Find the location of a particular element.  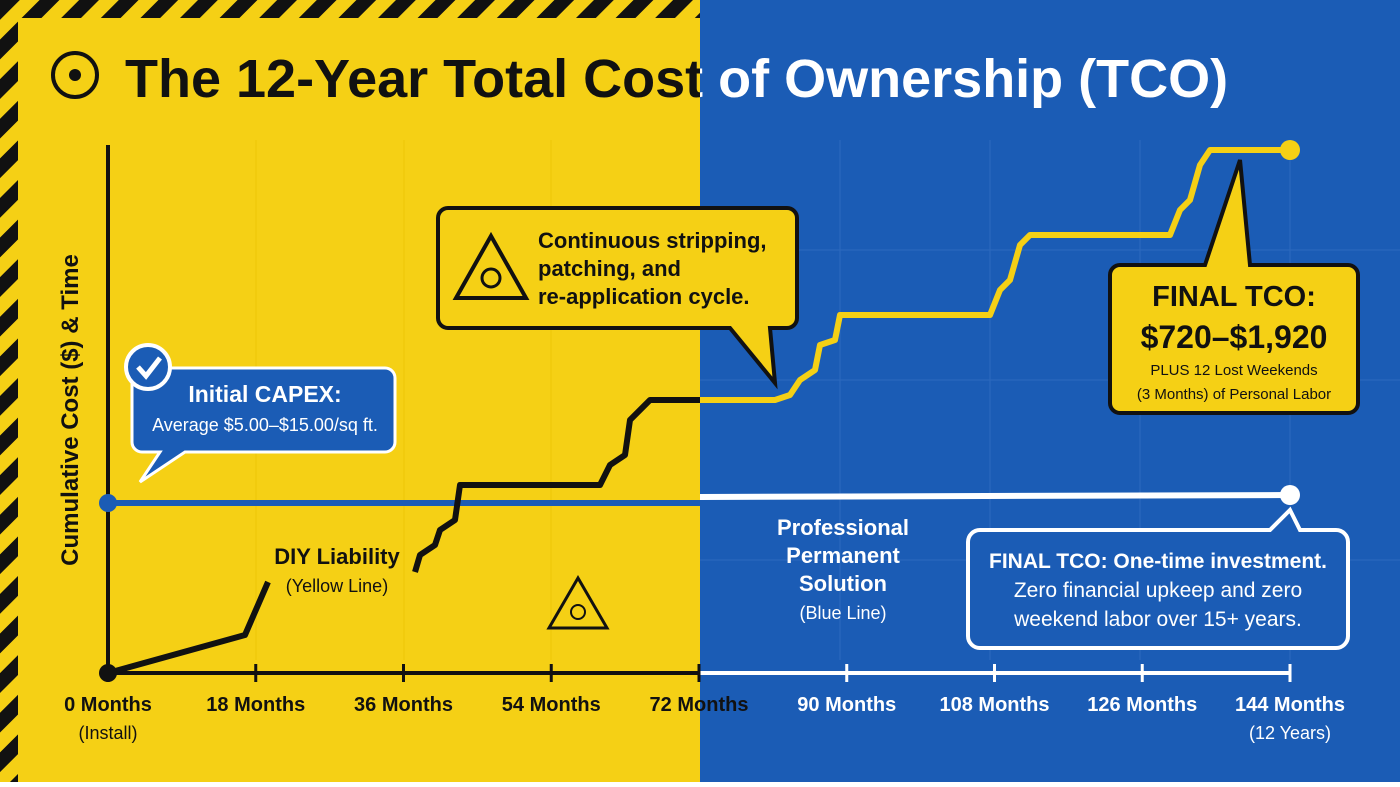

pro-final-line: Zero financial upkeep and zero is located at coordinates (1158, 590).